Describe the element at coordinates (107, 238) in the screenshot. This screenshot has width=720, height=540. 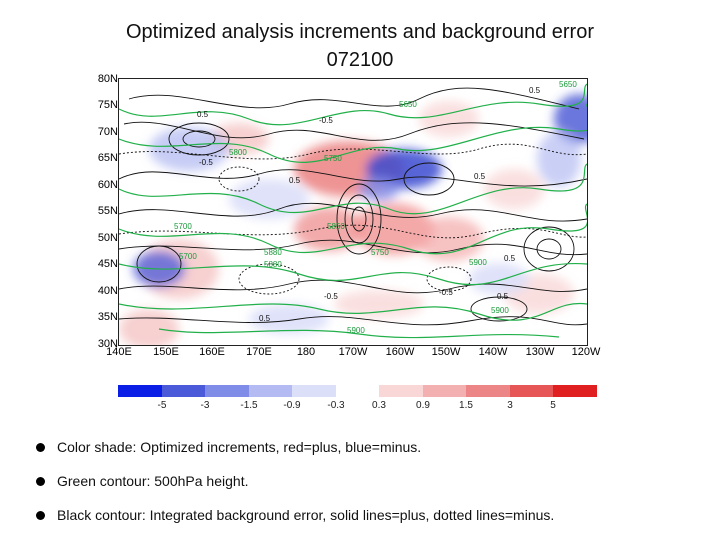
I see `lat-label: 50N` at that location.